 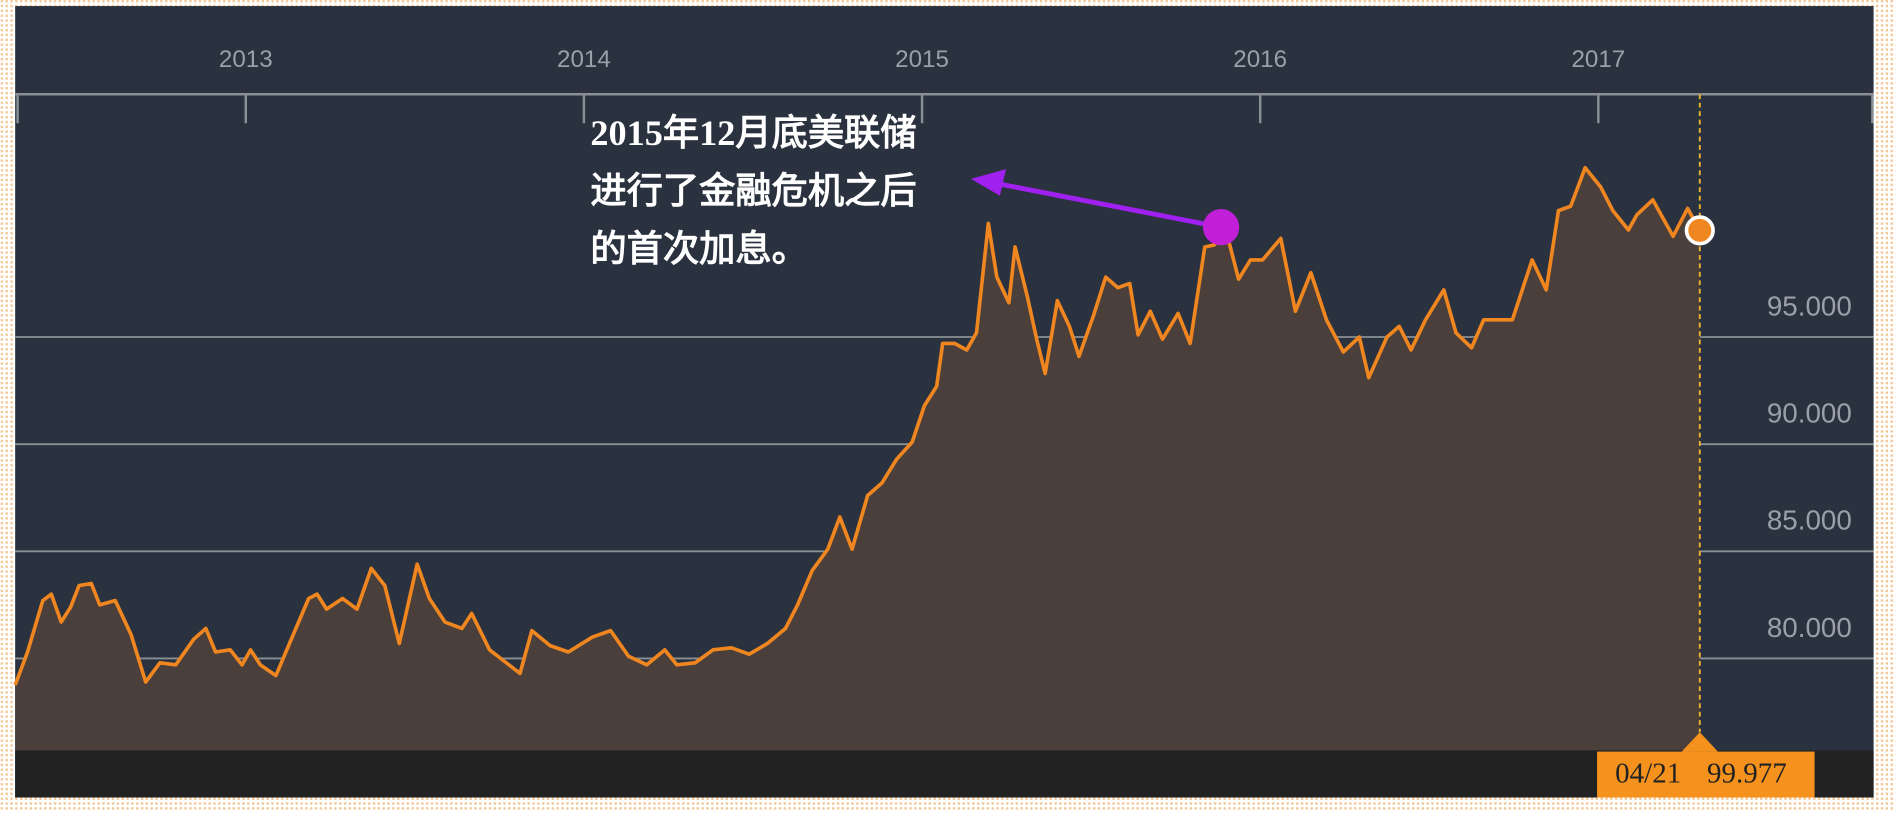 I want to click on x-tick-label: 2014, so click(x=584, y=59).